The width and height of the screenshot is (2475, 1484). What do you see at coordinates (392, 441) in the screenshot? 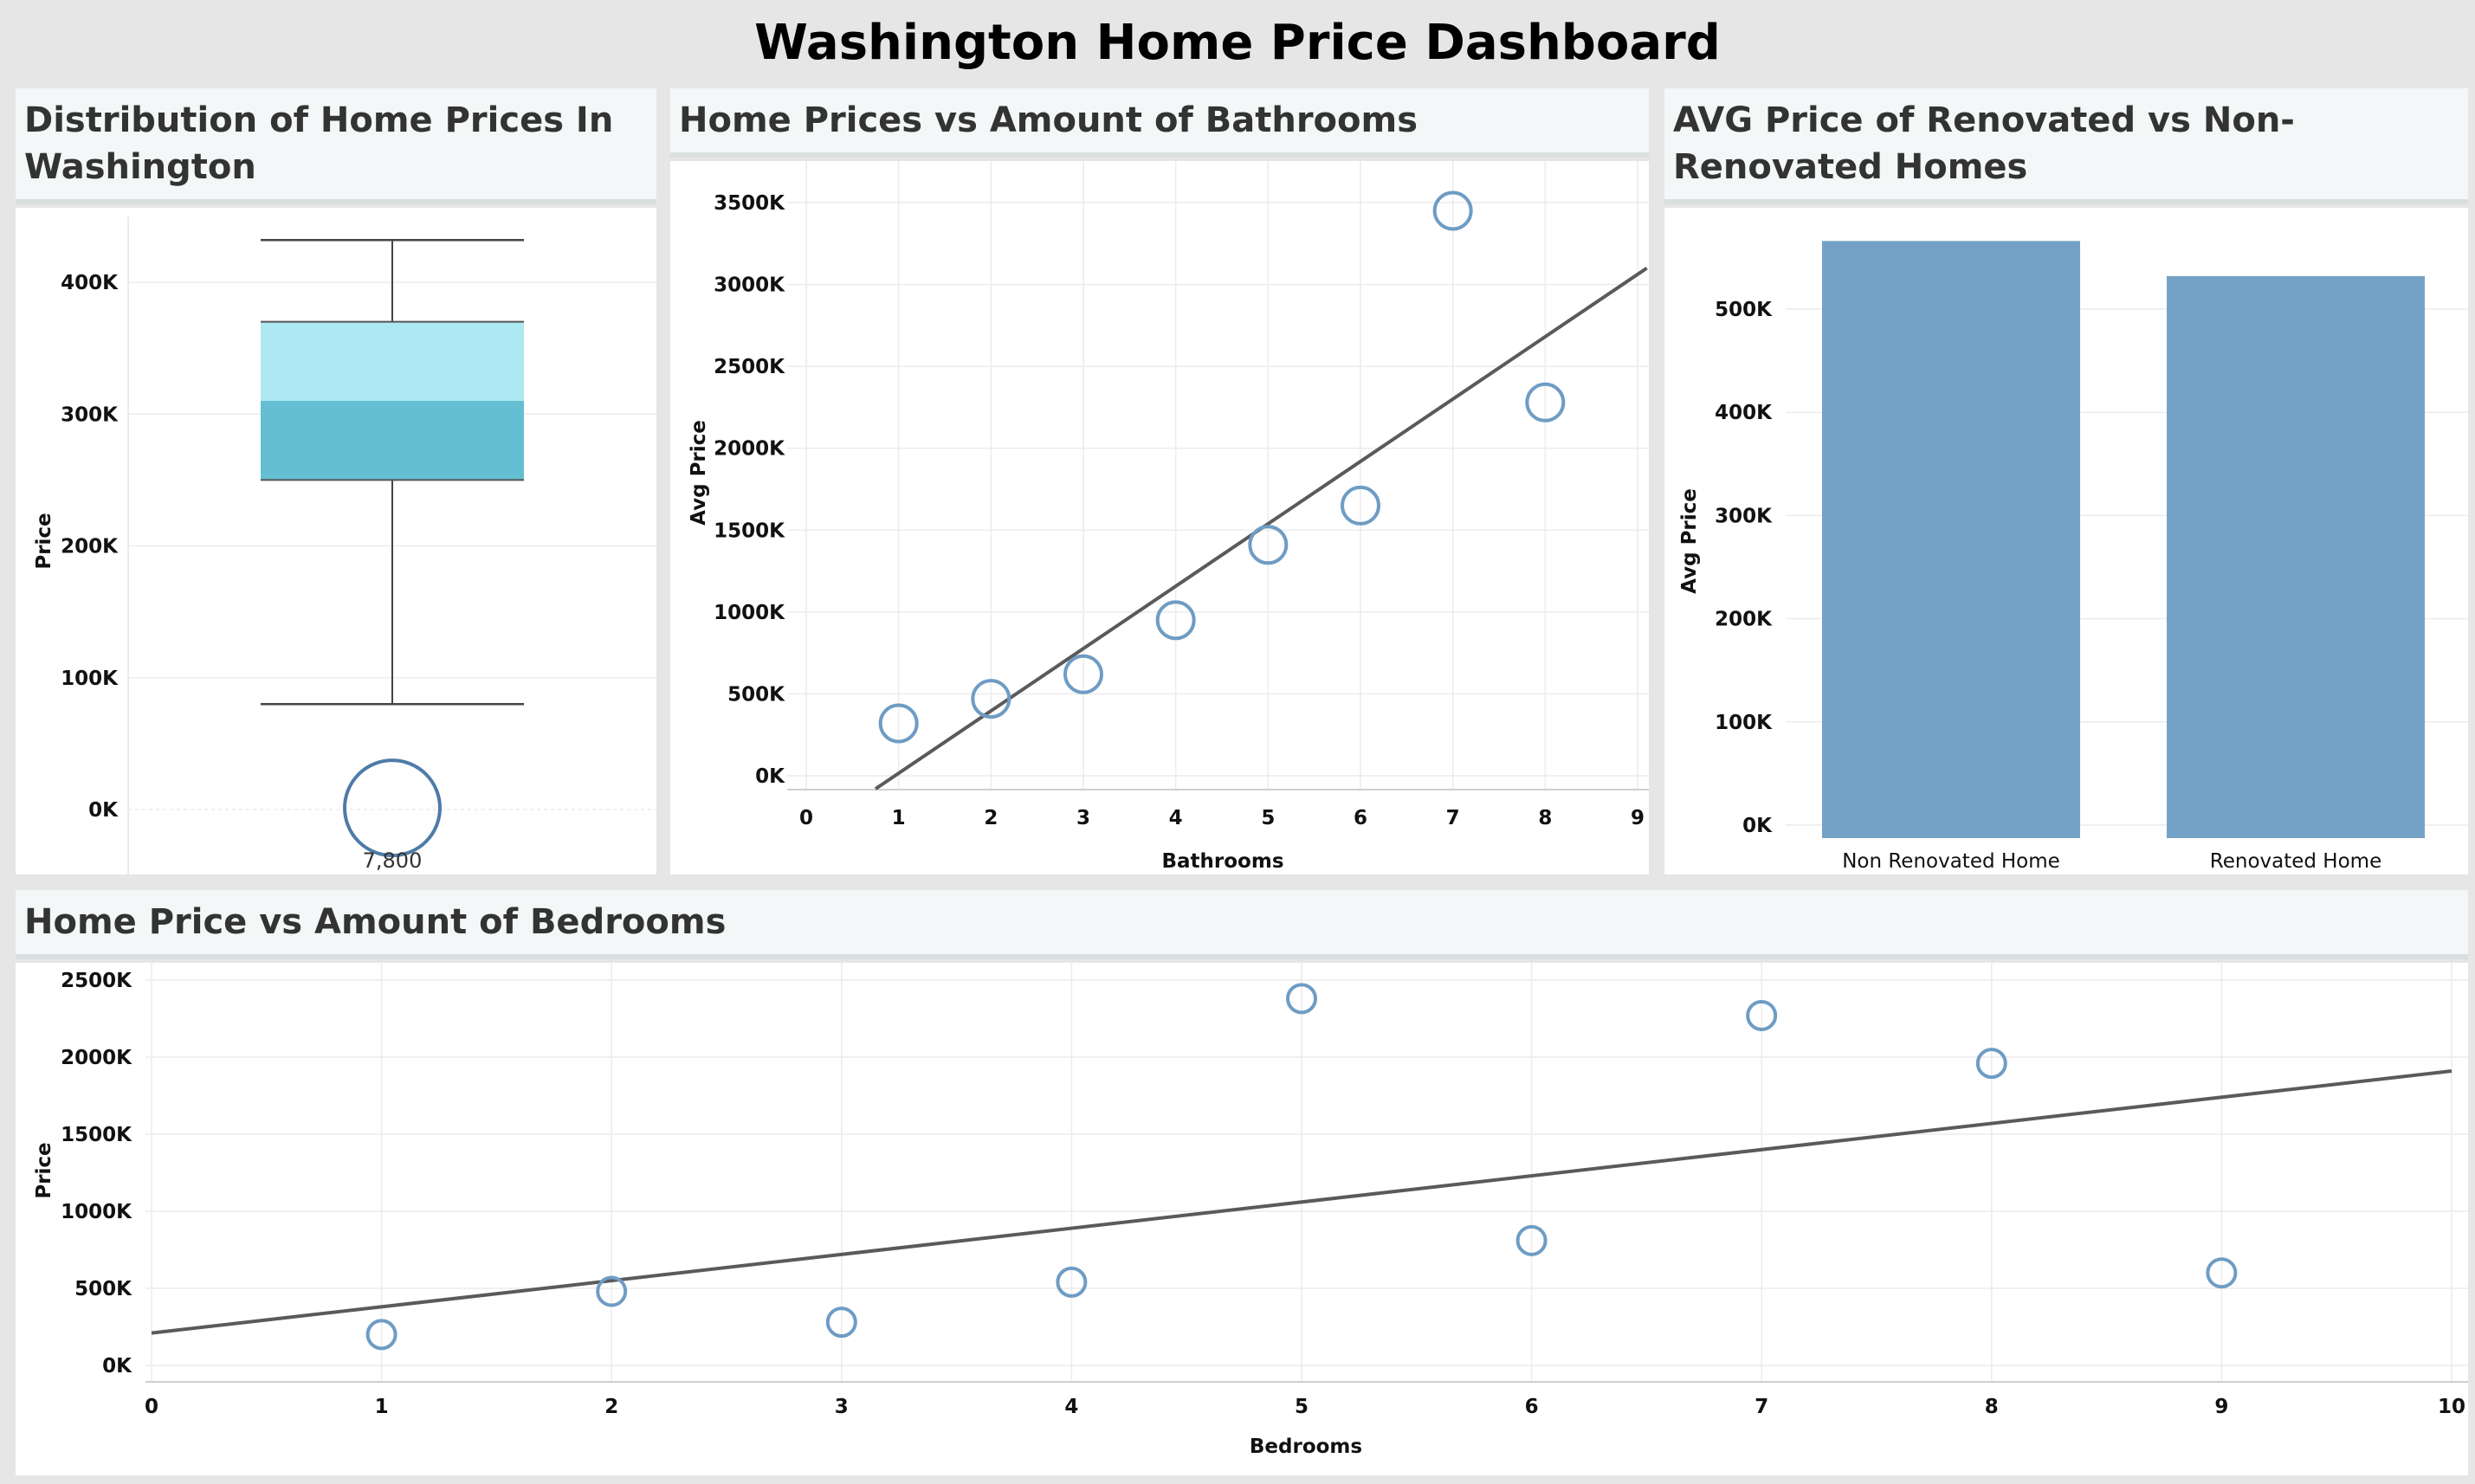
I see `box-lower-half` at bounding box center [392, 441].